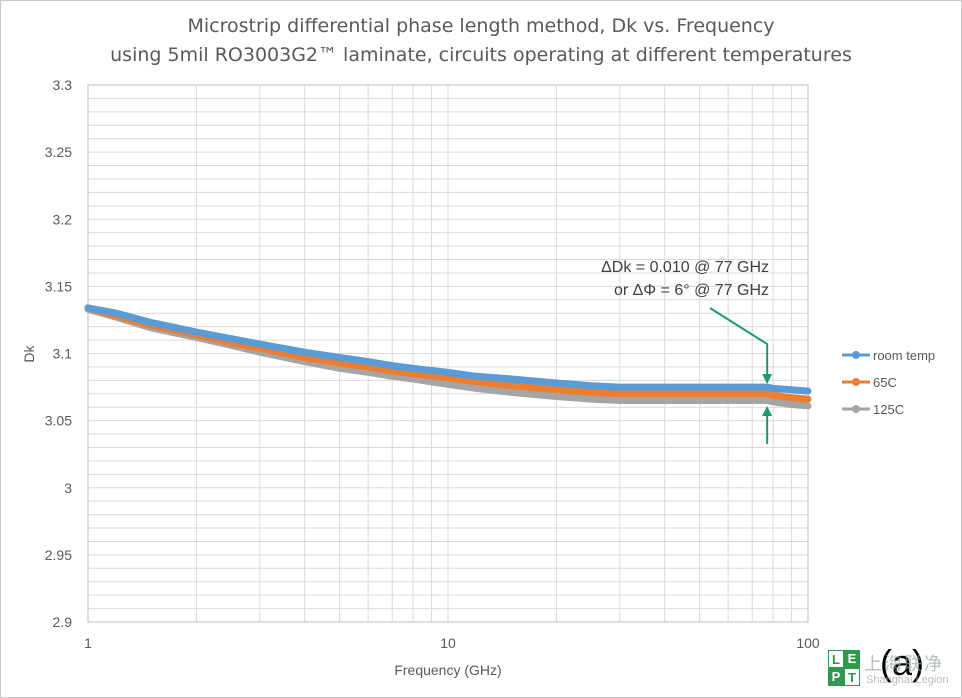 This screenshot has width=962, height=698. I want to click on x-tick-label: 10, so click(448, 643).